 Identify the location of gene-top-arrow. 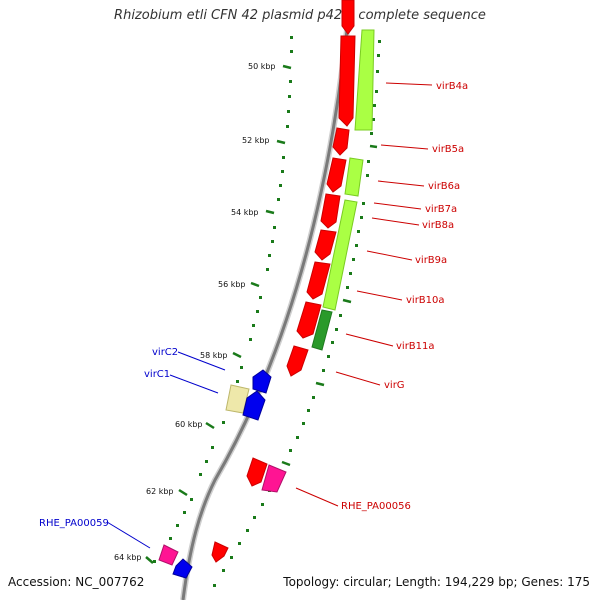
(348, 17).